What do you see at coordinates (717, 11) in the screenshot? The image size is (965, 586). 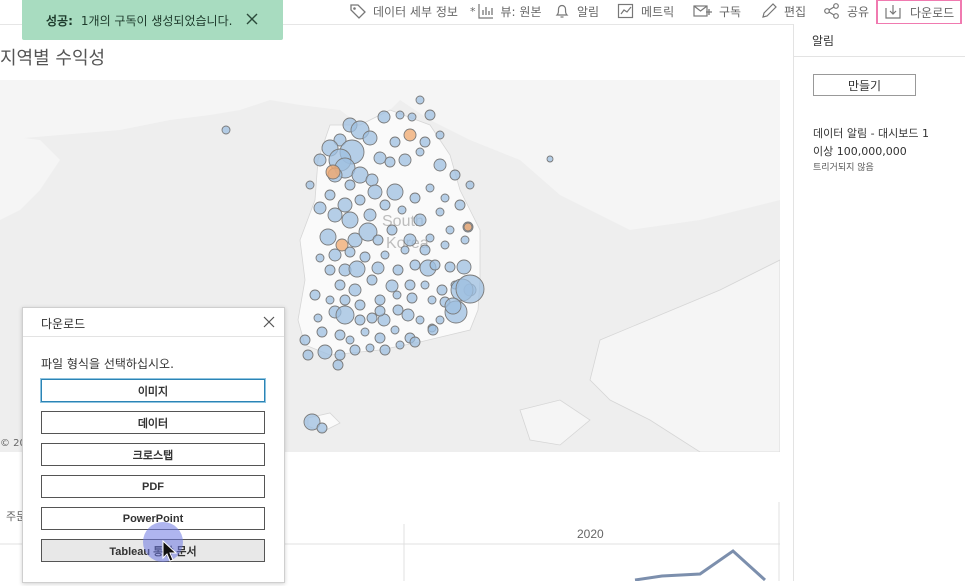 I see `subscribe-button: 구독` at bounding box center [717, 11].